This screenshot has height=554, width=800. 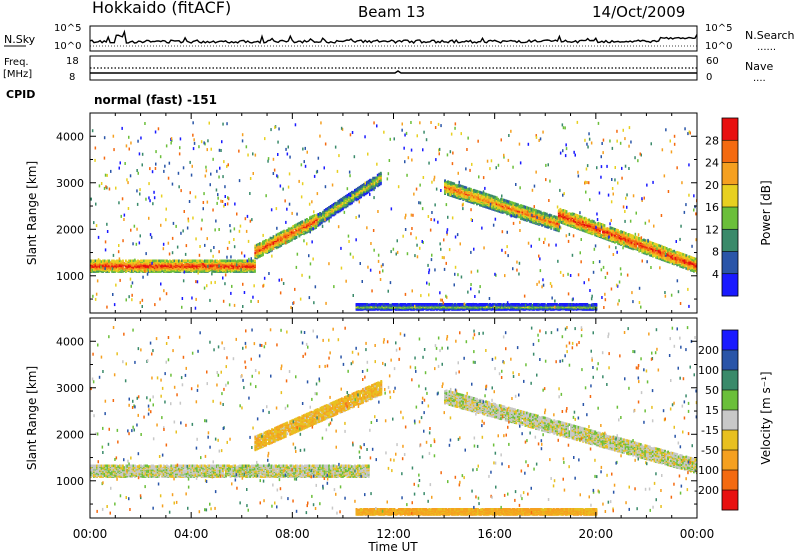 I want to click on freq-label-1: Freq., so click(x=16, y=62).